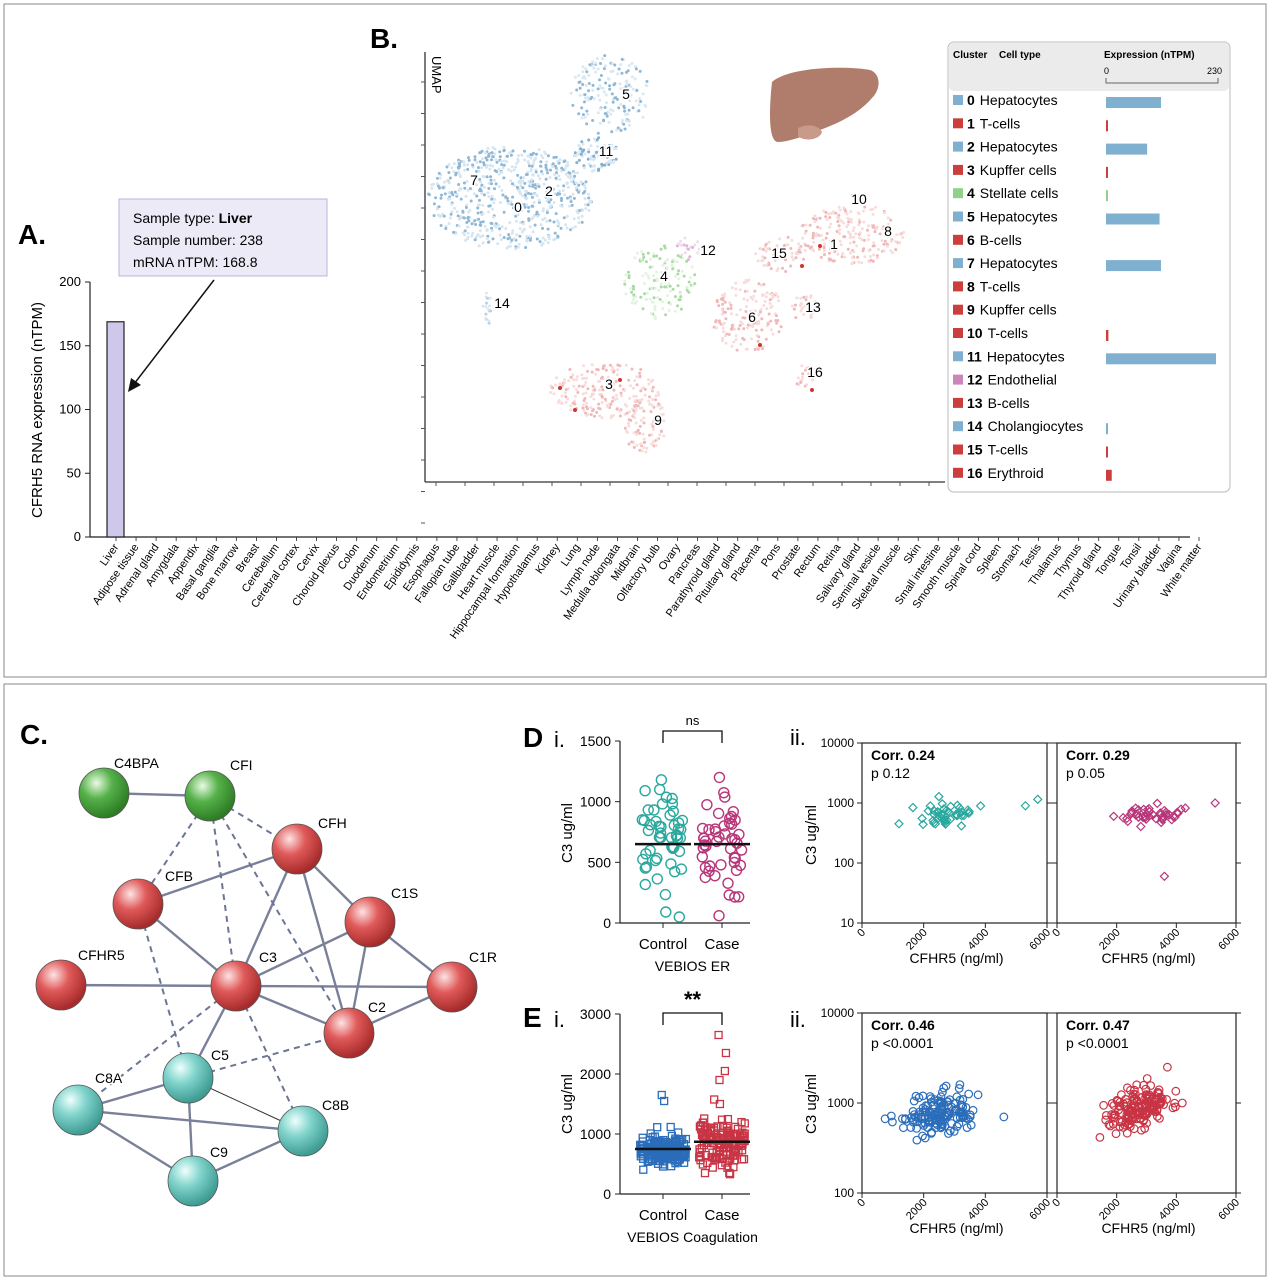 The height and width of the screenshot is (1280, 1270). What do you see at coordinates (1085, 773) in the screenshot?
I see `scatter-p-value: p 0.05` at bounding box center [1085, 773].